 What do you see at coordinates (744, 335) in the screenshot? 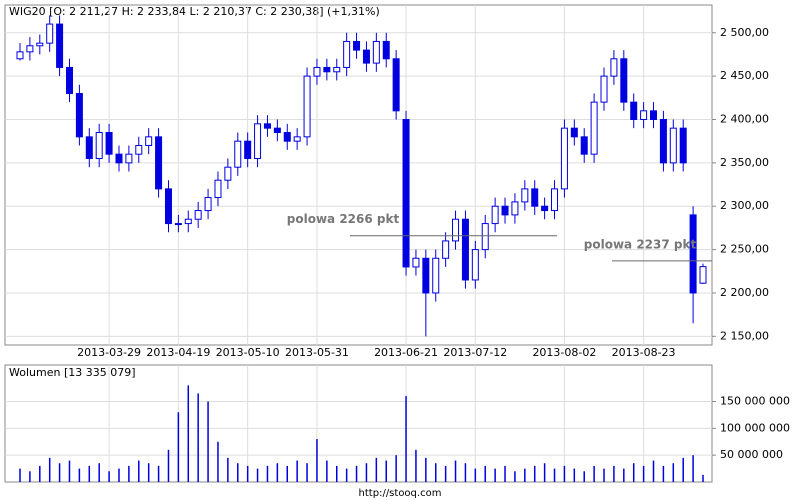
I see `y-tick-label: 2 150,00` at bounding box center [744, 335].